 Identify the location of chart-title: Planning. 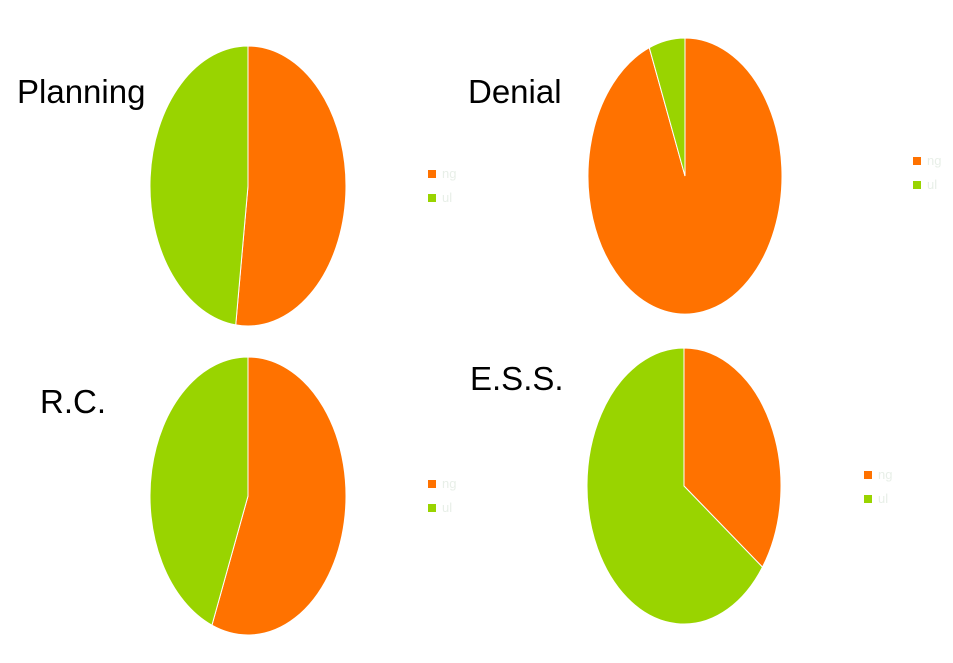
(81, 91).